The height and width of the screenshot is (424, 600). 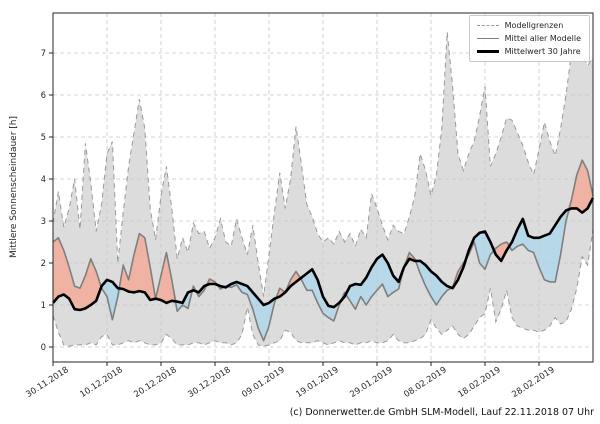 I want to click on gray-line-swatch-icon, so click(x=487, y=38).